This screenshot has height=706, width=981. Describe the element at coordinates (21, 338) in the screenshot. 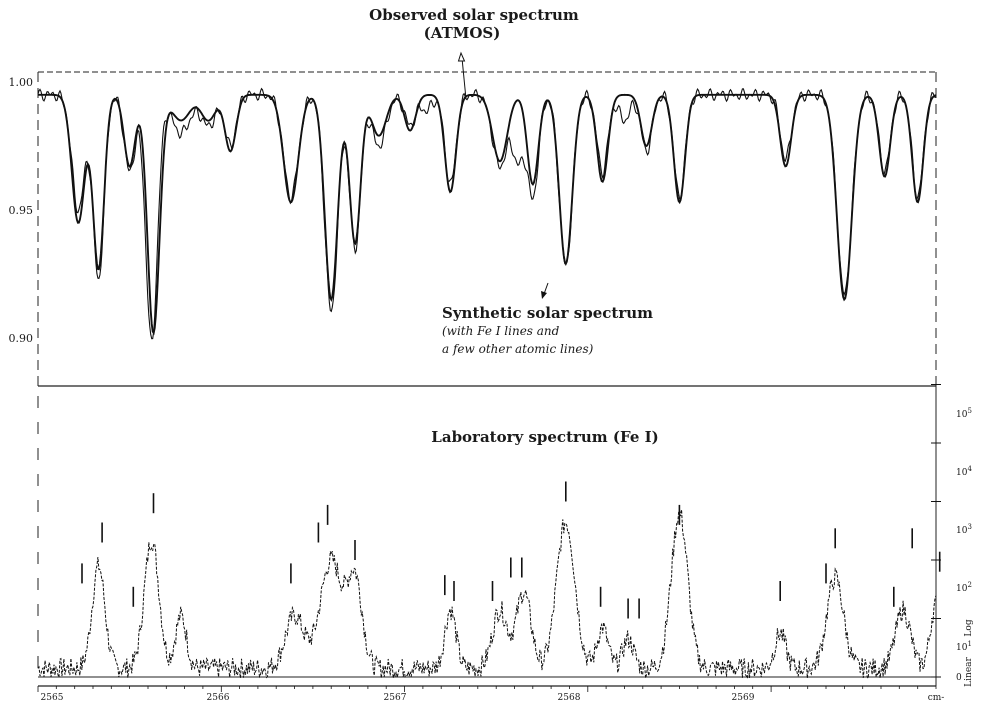

I see `solar-y-tick-label: 0.90` at that location.